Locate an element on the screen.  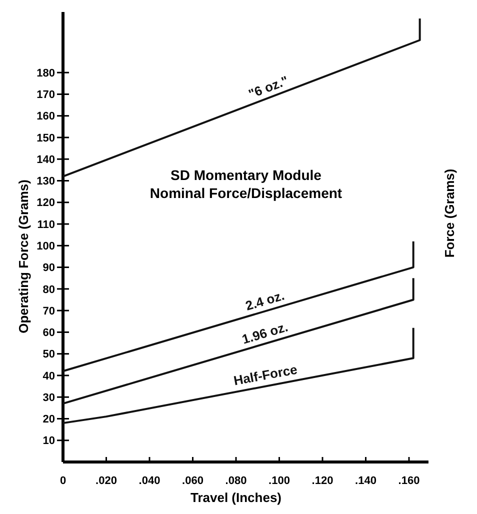
x-tick-label: .160 is located at coordinates (409, 481).